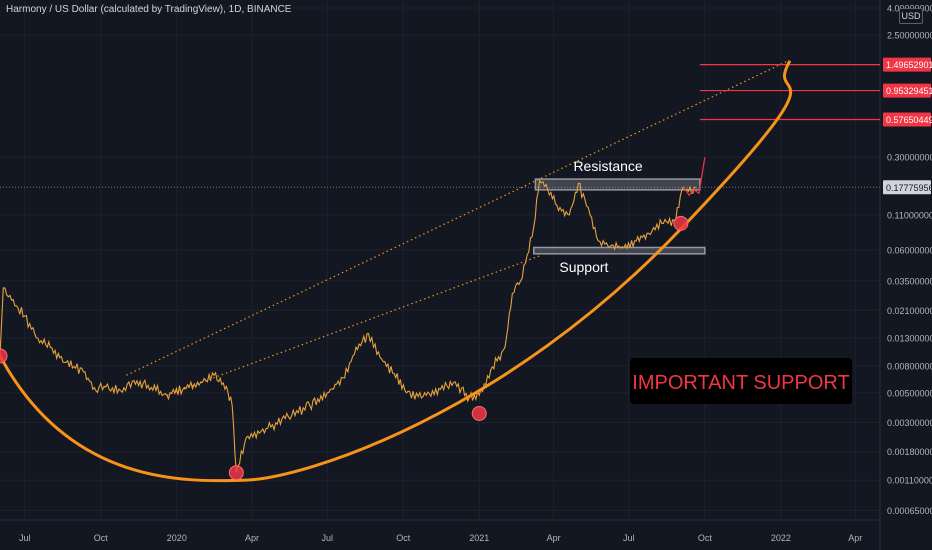 The image size is (932, 550). I want to click on resistance-box, so click(617, 184).